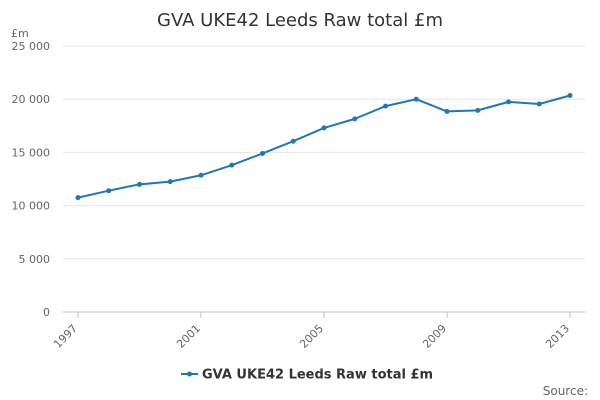 Image resolution: width=600 pixels, height=400 pixels. I want to click on x-tick-label: 2013, so click(557, 336).